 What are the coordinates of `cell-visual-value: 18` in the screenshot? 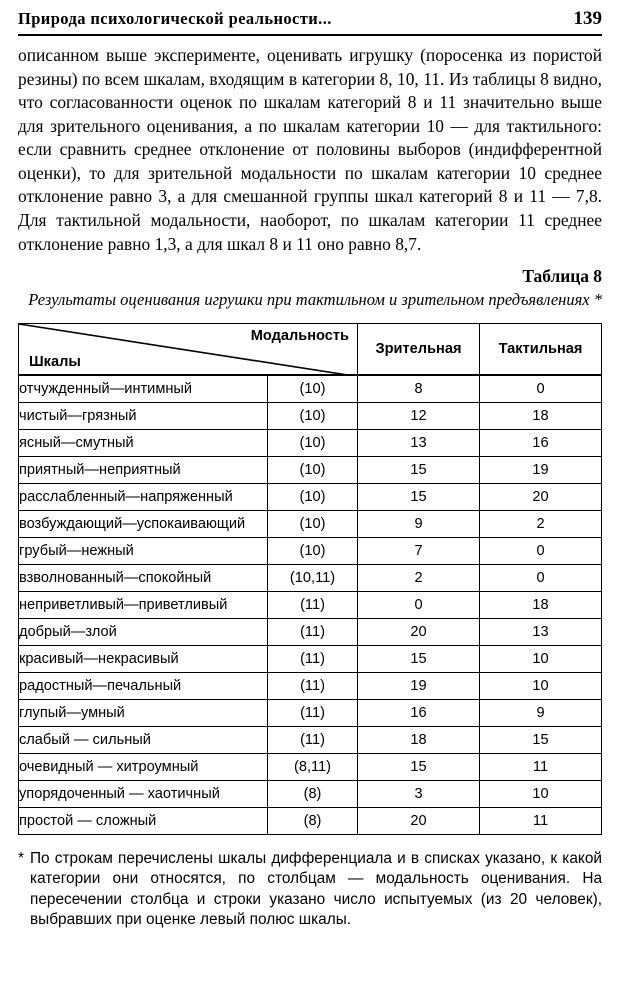 It's located at (418, 739).